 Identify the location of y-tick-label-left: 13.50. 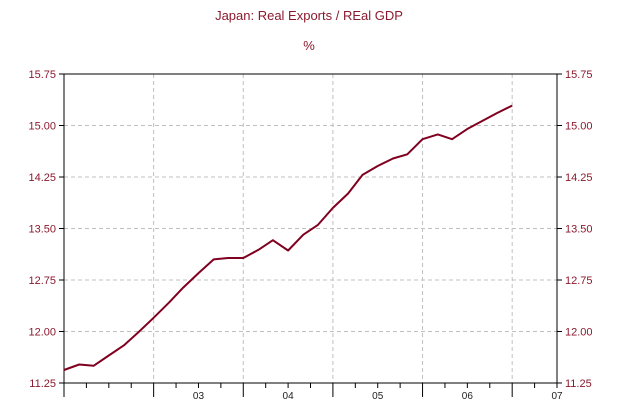
(42, 230).